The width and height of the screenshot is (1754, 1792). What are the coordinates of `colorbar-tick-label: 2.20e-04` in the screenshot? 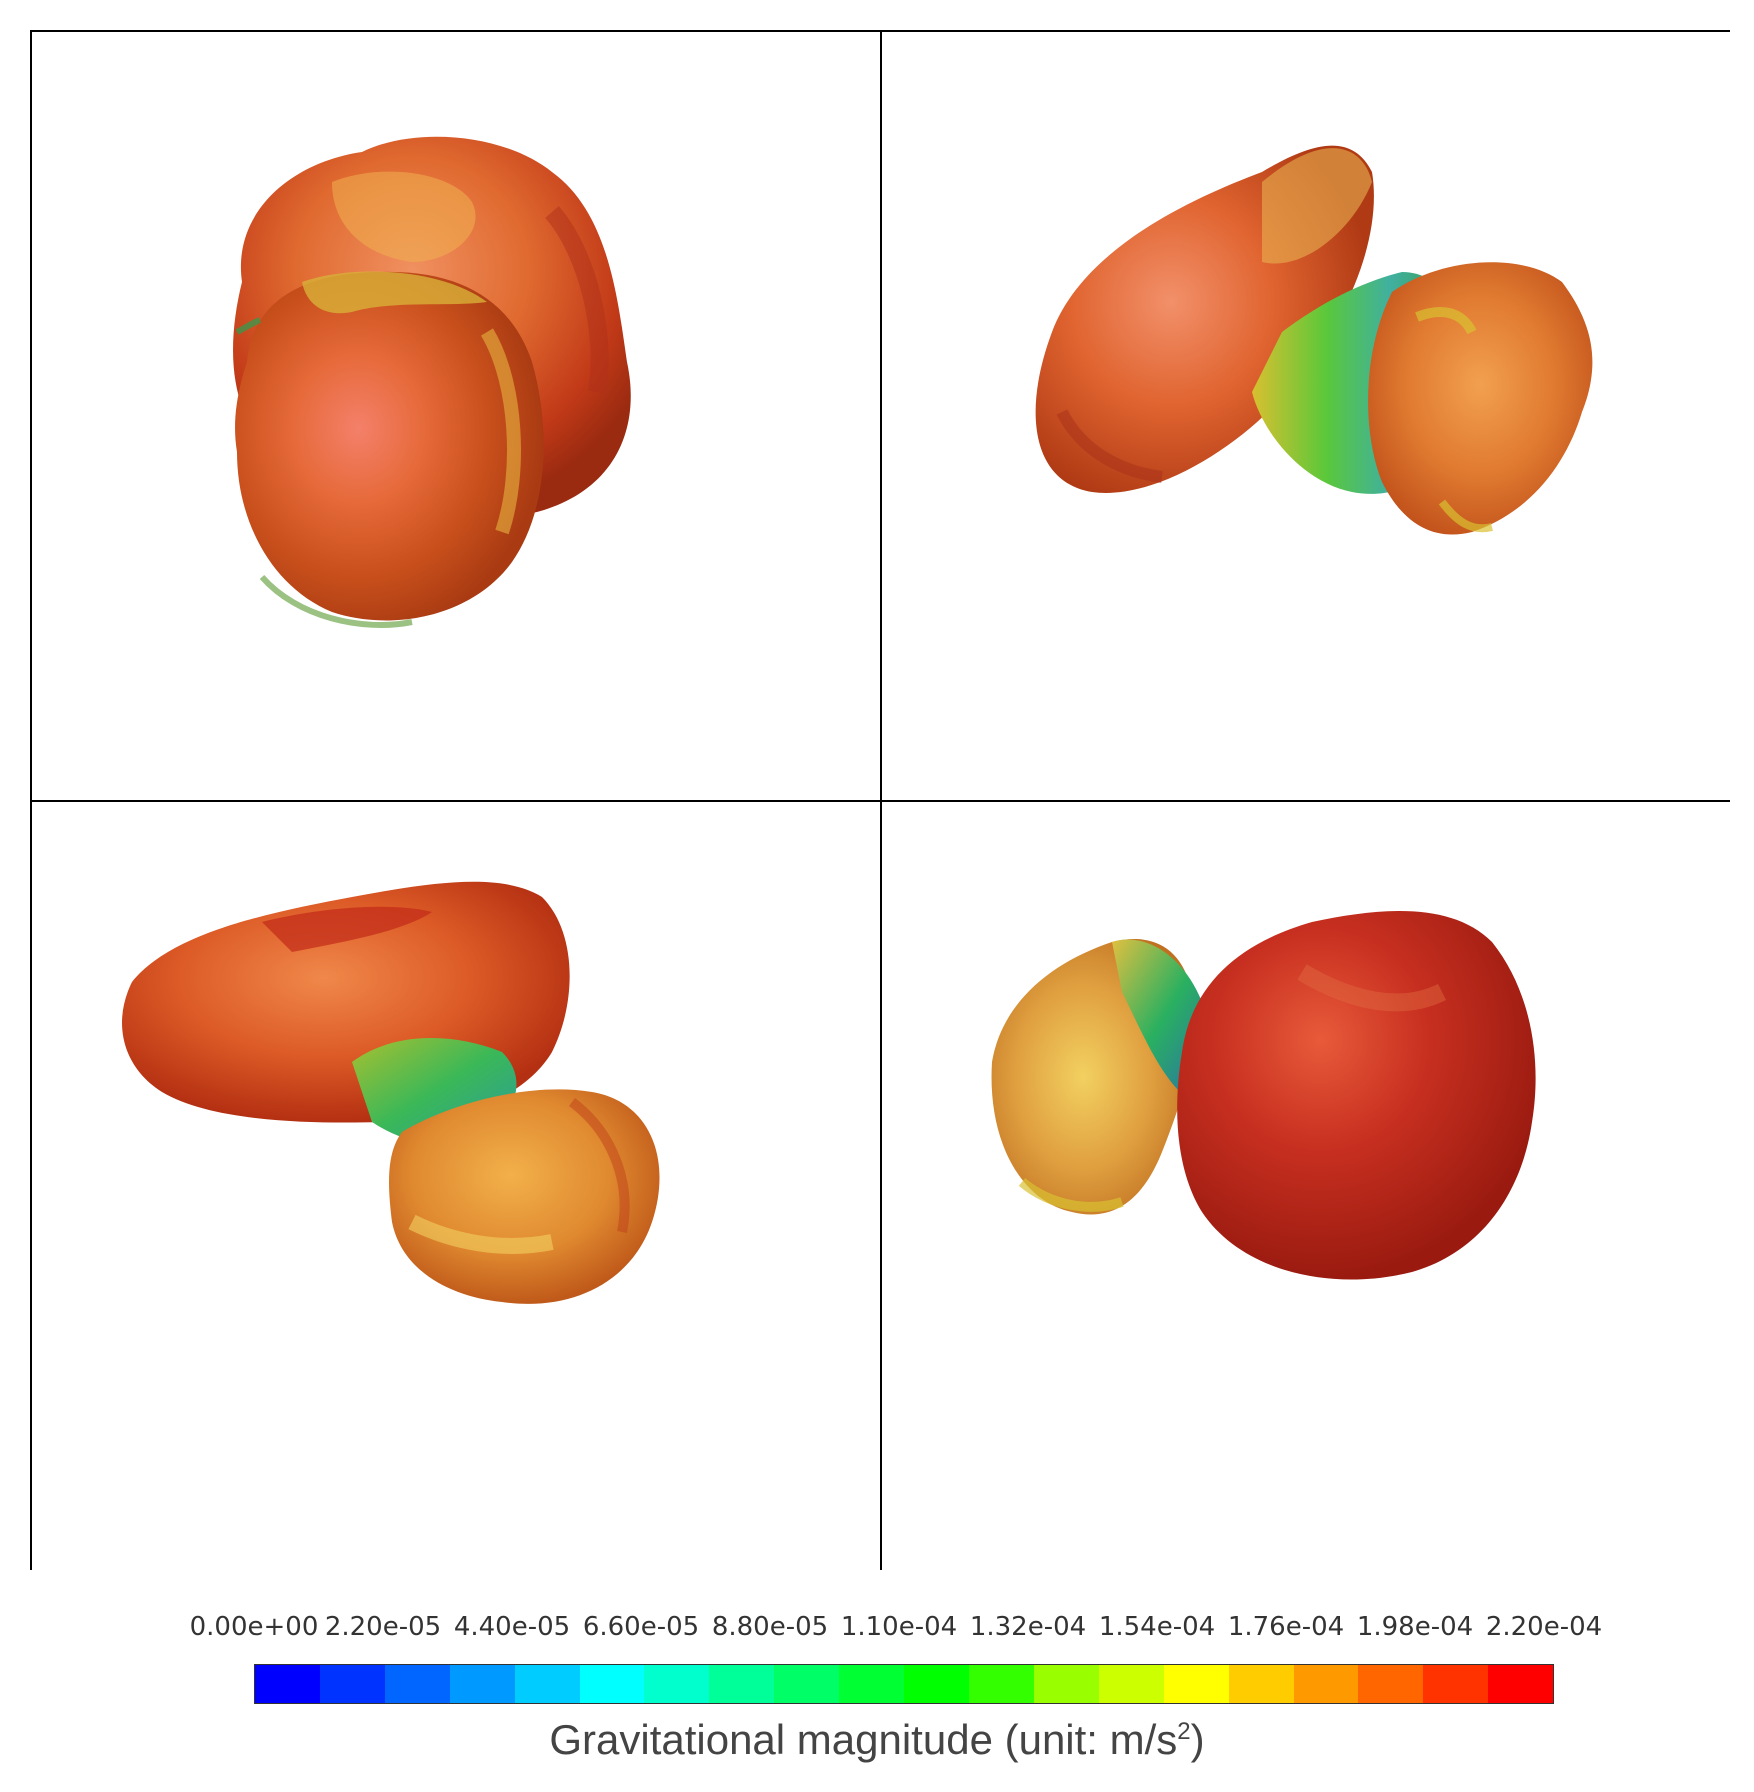 It's located at (1544, 1627).